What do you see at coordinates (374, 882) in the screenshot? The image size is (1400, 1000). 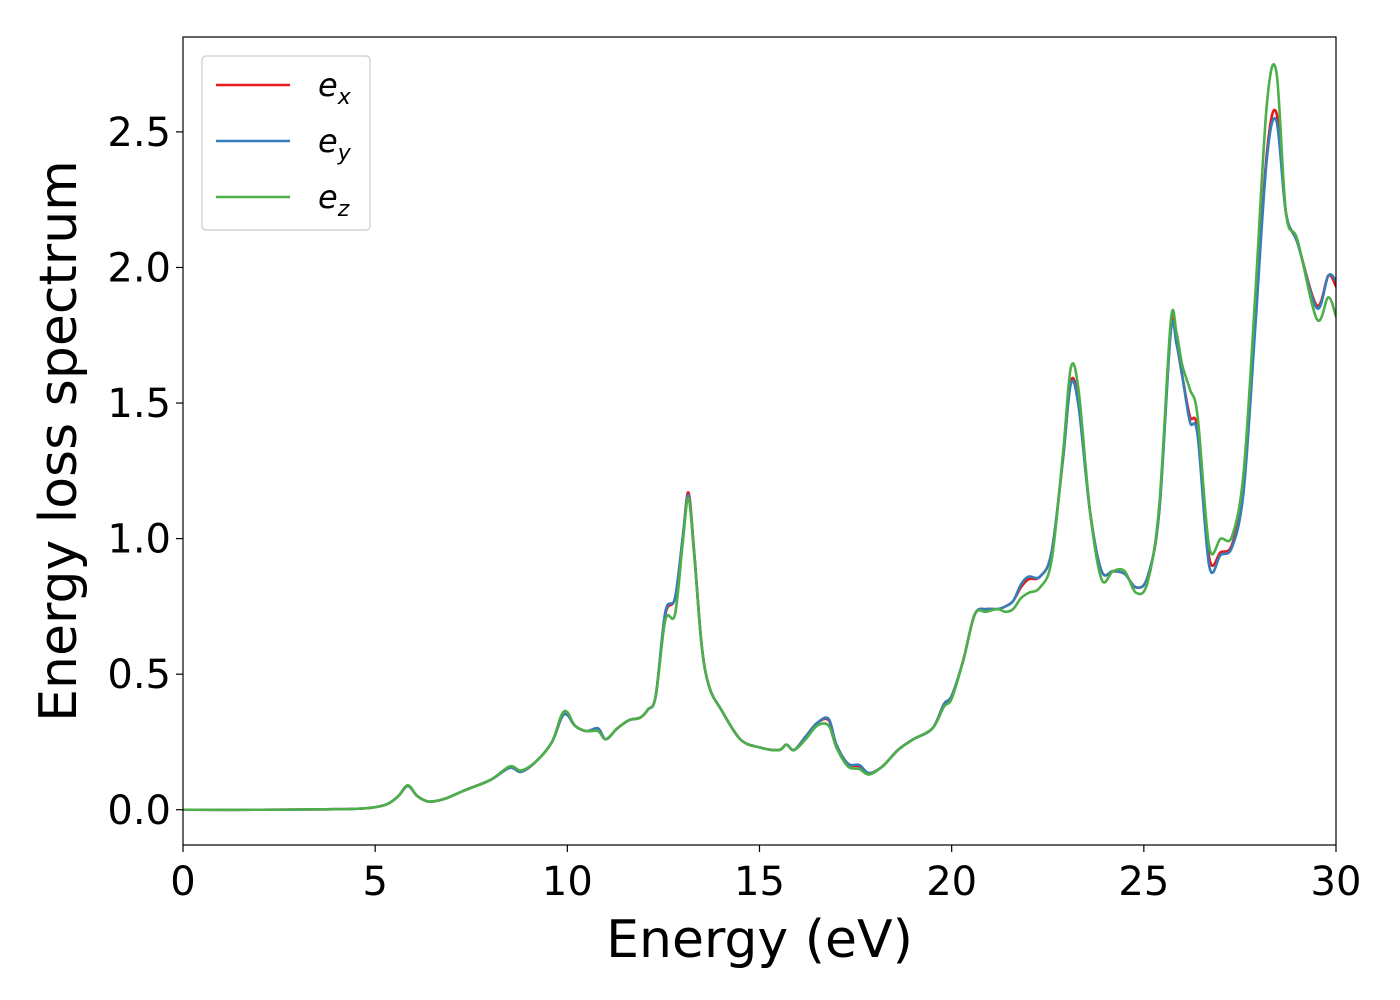 I see `x-tick-label: 5` at bounding box center [374, 882].